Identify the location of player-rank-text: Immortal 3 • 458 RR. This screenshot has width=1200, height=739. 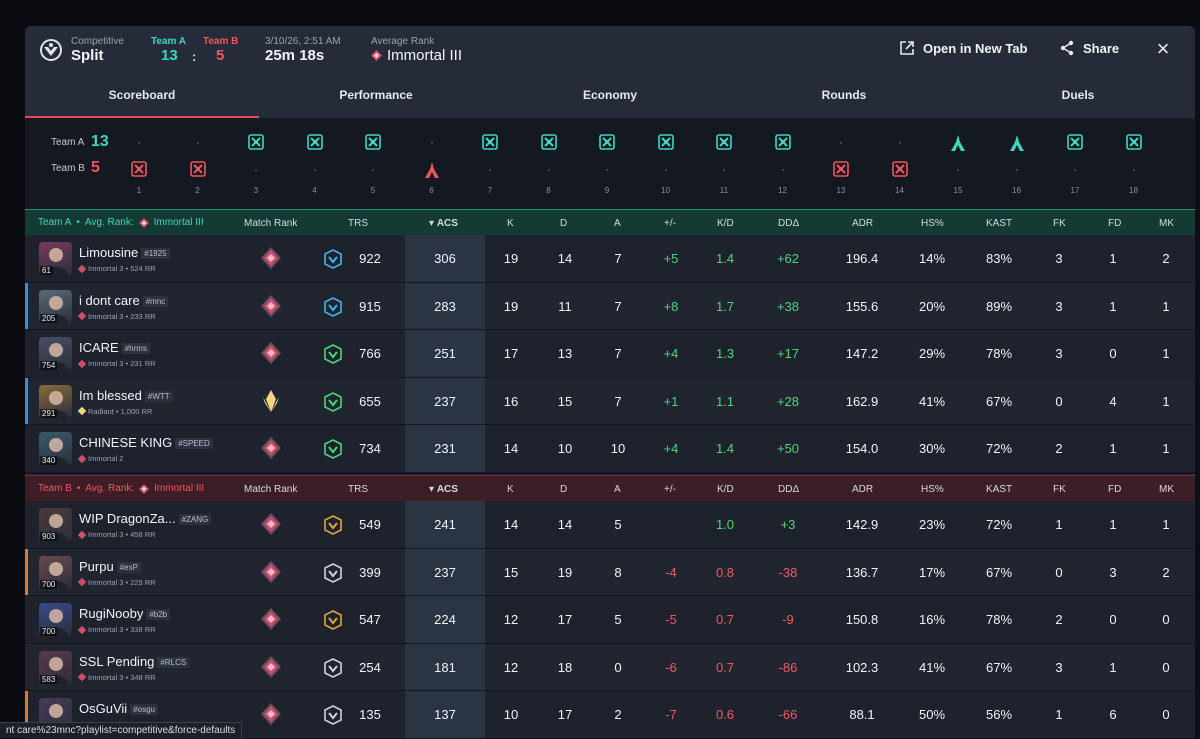
(122, 534).